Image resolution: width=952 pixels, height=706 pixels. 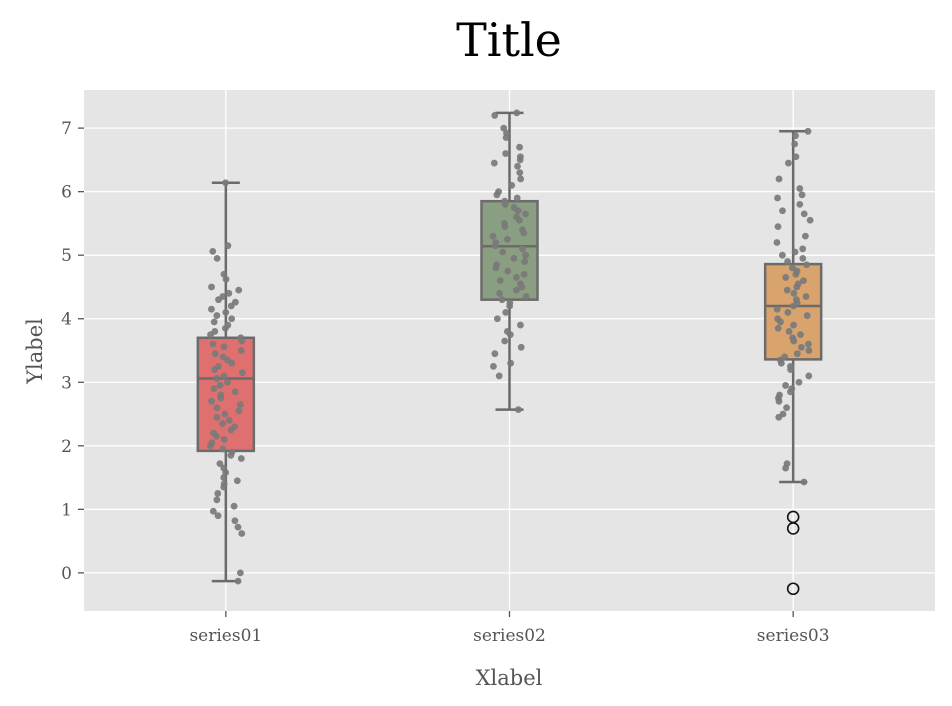 What do you see at coordinates (66, 510) in the screenshot?
I see `y-tick-label: 1` at bounding box center [66, 510].